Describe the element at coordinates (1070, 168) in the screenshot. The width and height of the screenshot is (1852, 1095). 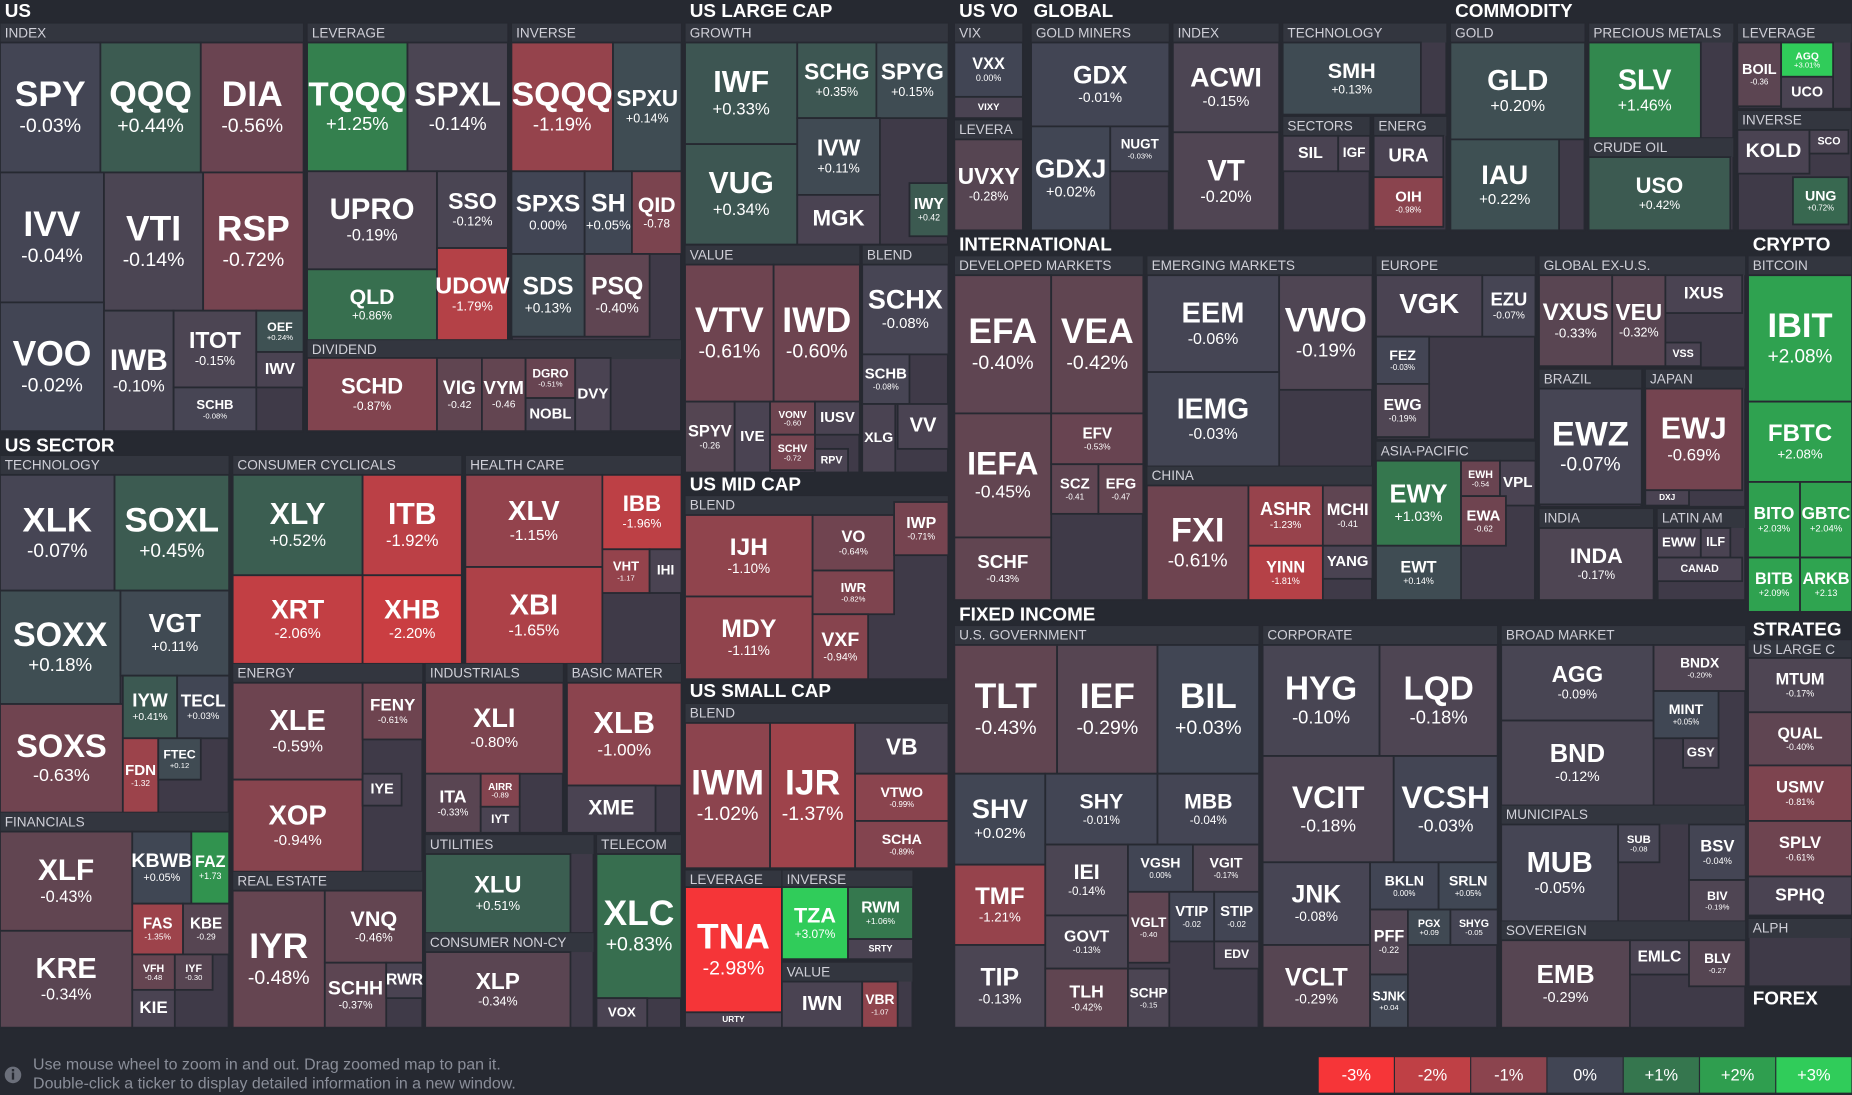
I see `ticker-symbol: GDXJ` at that location.